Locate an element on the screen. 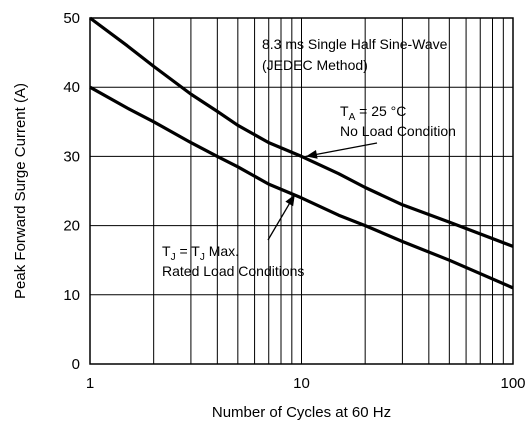 This screenshot has height=424, width=531. upper-label-line2: No Load Condition is located at coordinates (398, 131).